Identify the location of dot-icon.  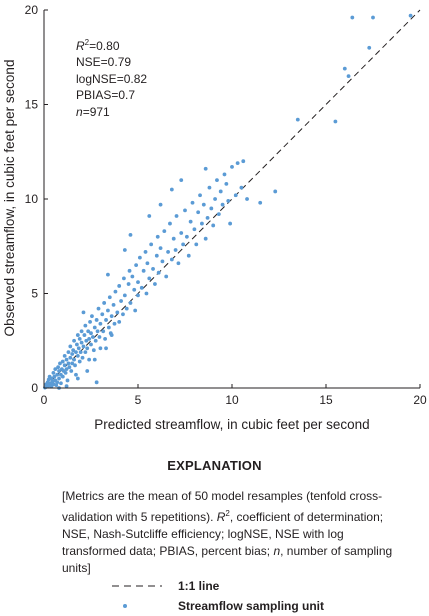
(125, 606).